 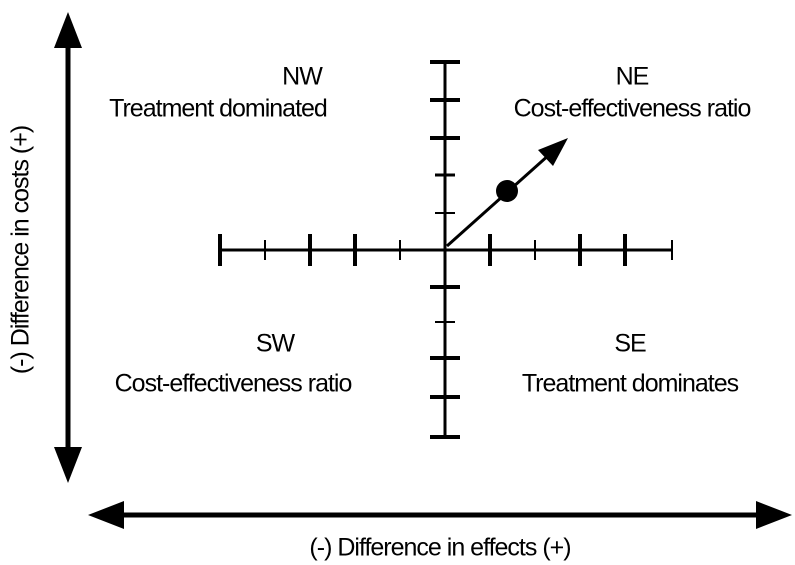 What do you see at coordinates (439, 548) in the screenshot?
I see `x-axis-label: (-) Difference in effects (+)` at bounding box center [439, 548].